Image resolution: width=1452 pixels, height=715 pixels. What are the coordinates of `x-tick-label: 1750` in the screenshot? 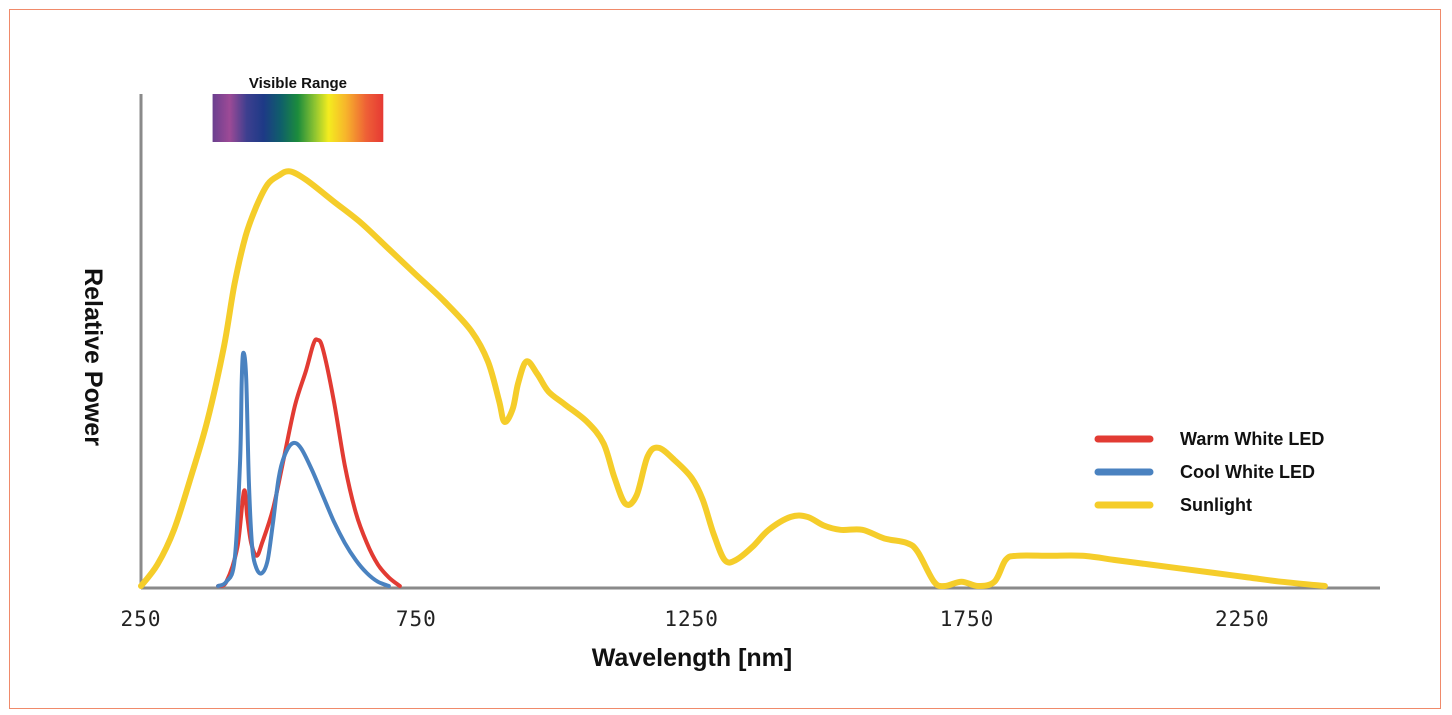 It's located at (967, 619).